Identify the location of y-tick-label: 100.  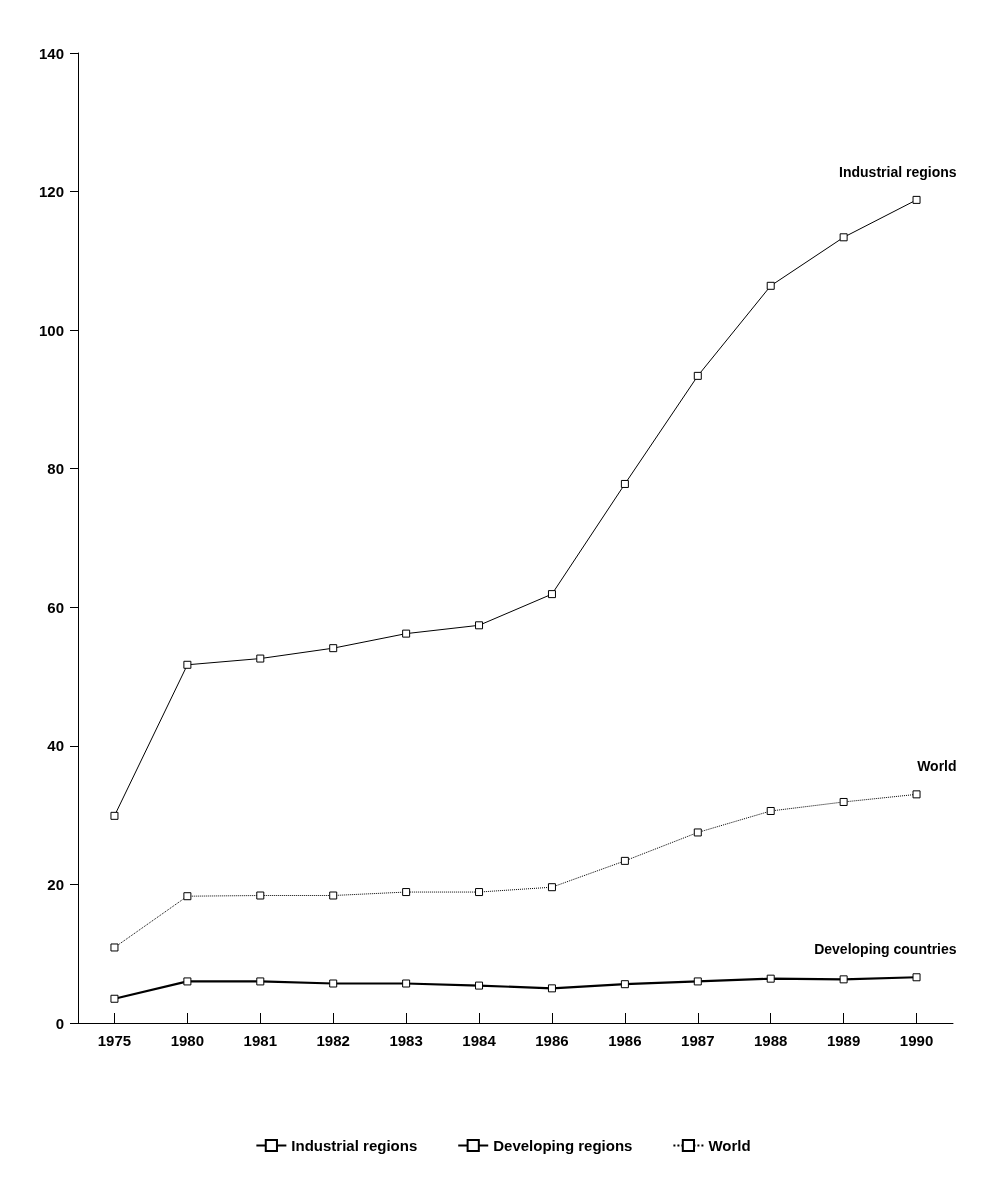
(51, 330).